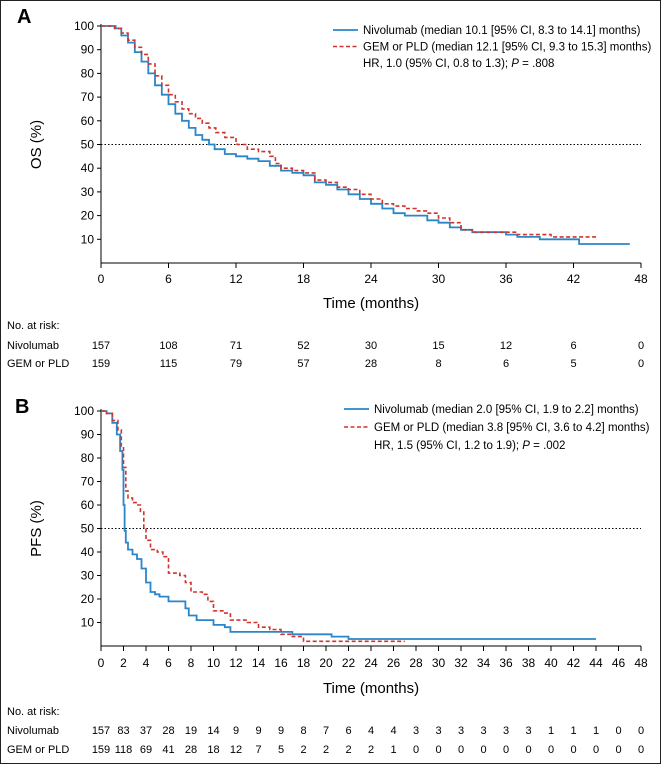 Image resolution: width=661 pixels, height=765 pixels. What do you see at coordinates (439, 279) in the screenshot?
I see `x-tick-label: 30` at bounding box center [439, 279].